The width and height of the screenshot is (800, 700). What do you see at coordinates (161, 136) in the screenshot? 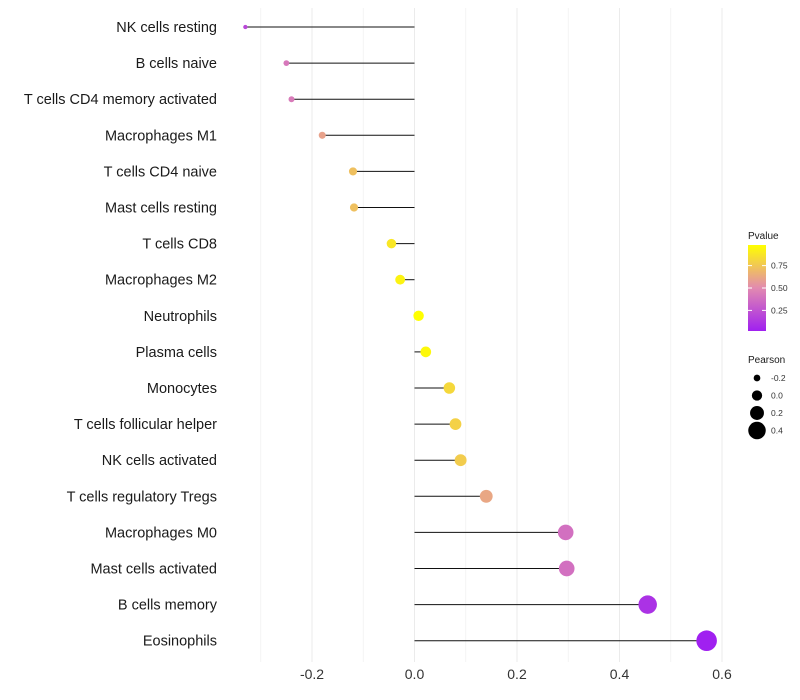
I see `category-label: Macrophages M1` at bounding box center [161, 136].